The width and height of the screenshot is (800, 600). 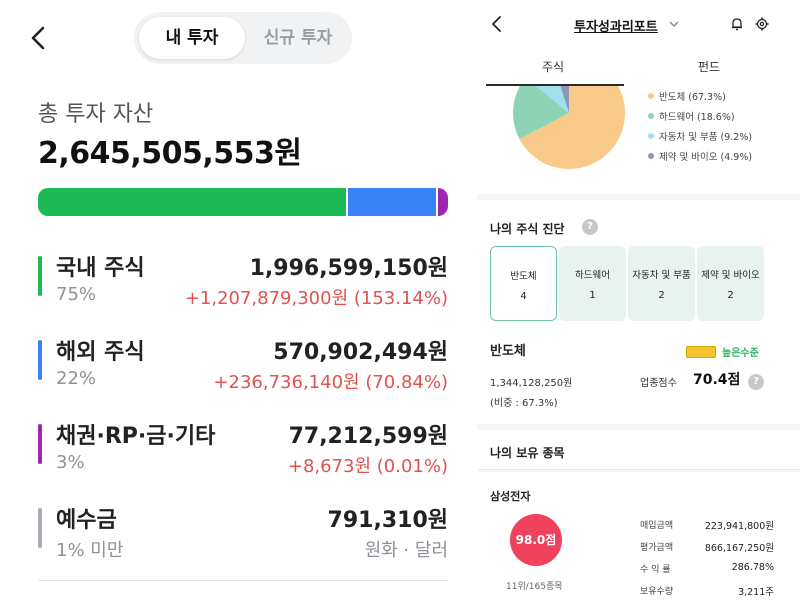 I want to click on legend-label: 반도체 (67.3%), so click(x=692, y=97).